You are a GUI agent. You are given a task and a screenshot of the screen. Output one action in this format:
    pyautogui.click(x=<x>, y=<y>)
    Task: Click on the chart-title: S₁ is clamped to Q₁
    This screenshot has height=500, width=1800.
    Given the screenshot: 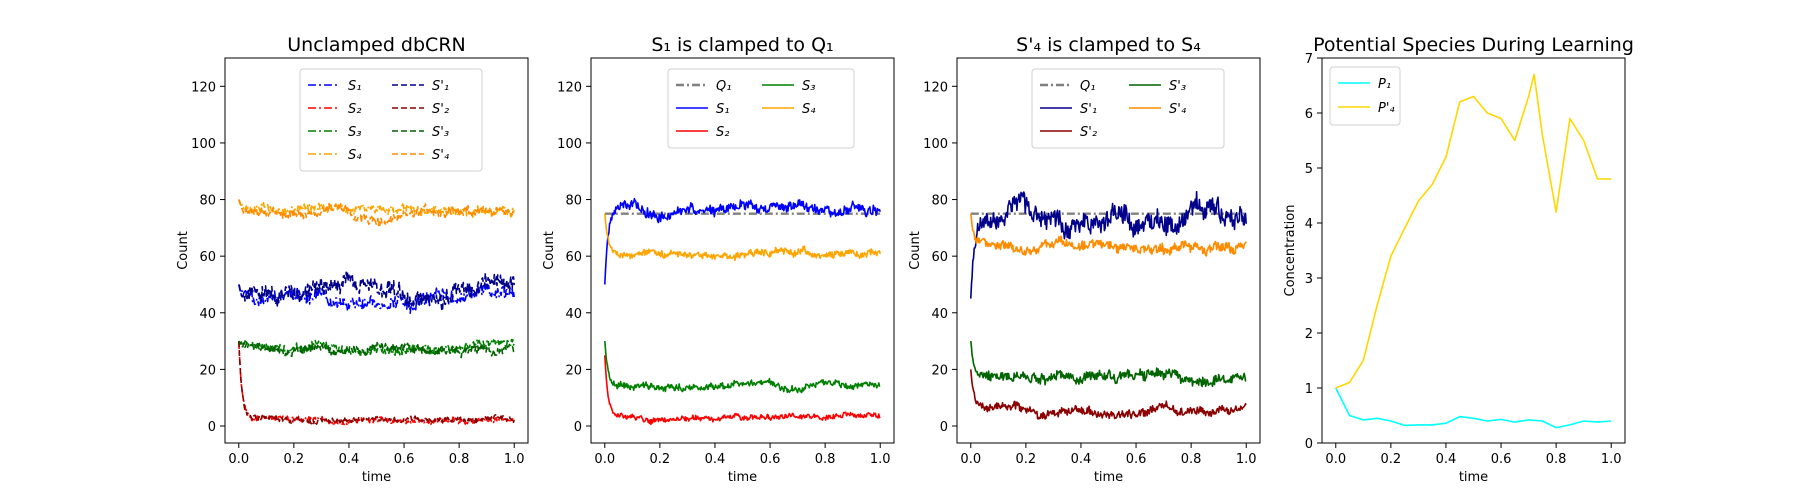 What is the action you would take?
    pyautogui.click(x=742, y=45)
    